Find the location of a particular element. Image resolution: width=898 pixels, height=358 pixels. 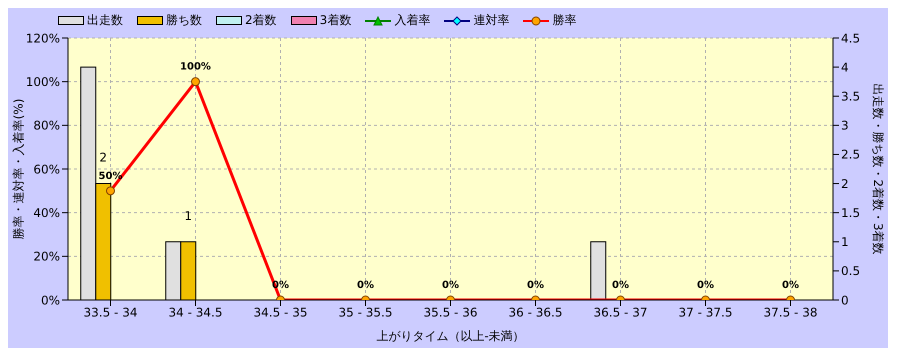

y-tick-label: 120% is located at coordinates (43, 38).